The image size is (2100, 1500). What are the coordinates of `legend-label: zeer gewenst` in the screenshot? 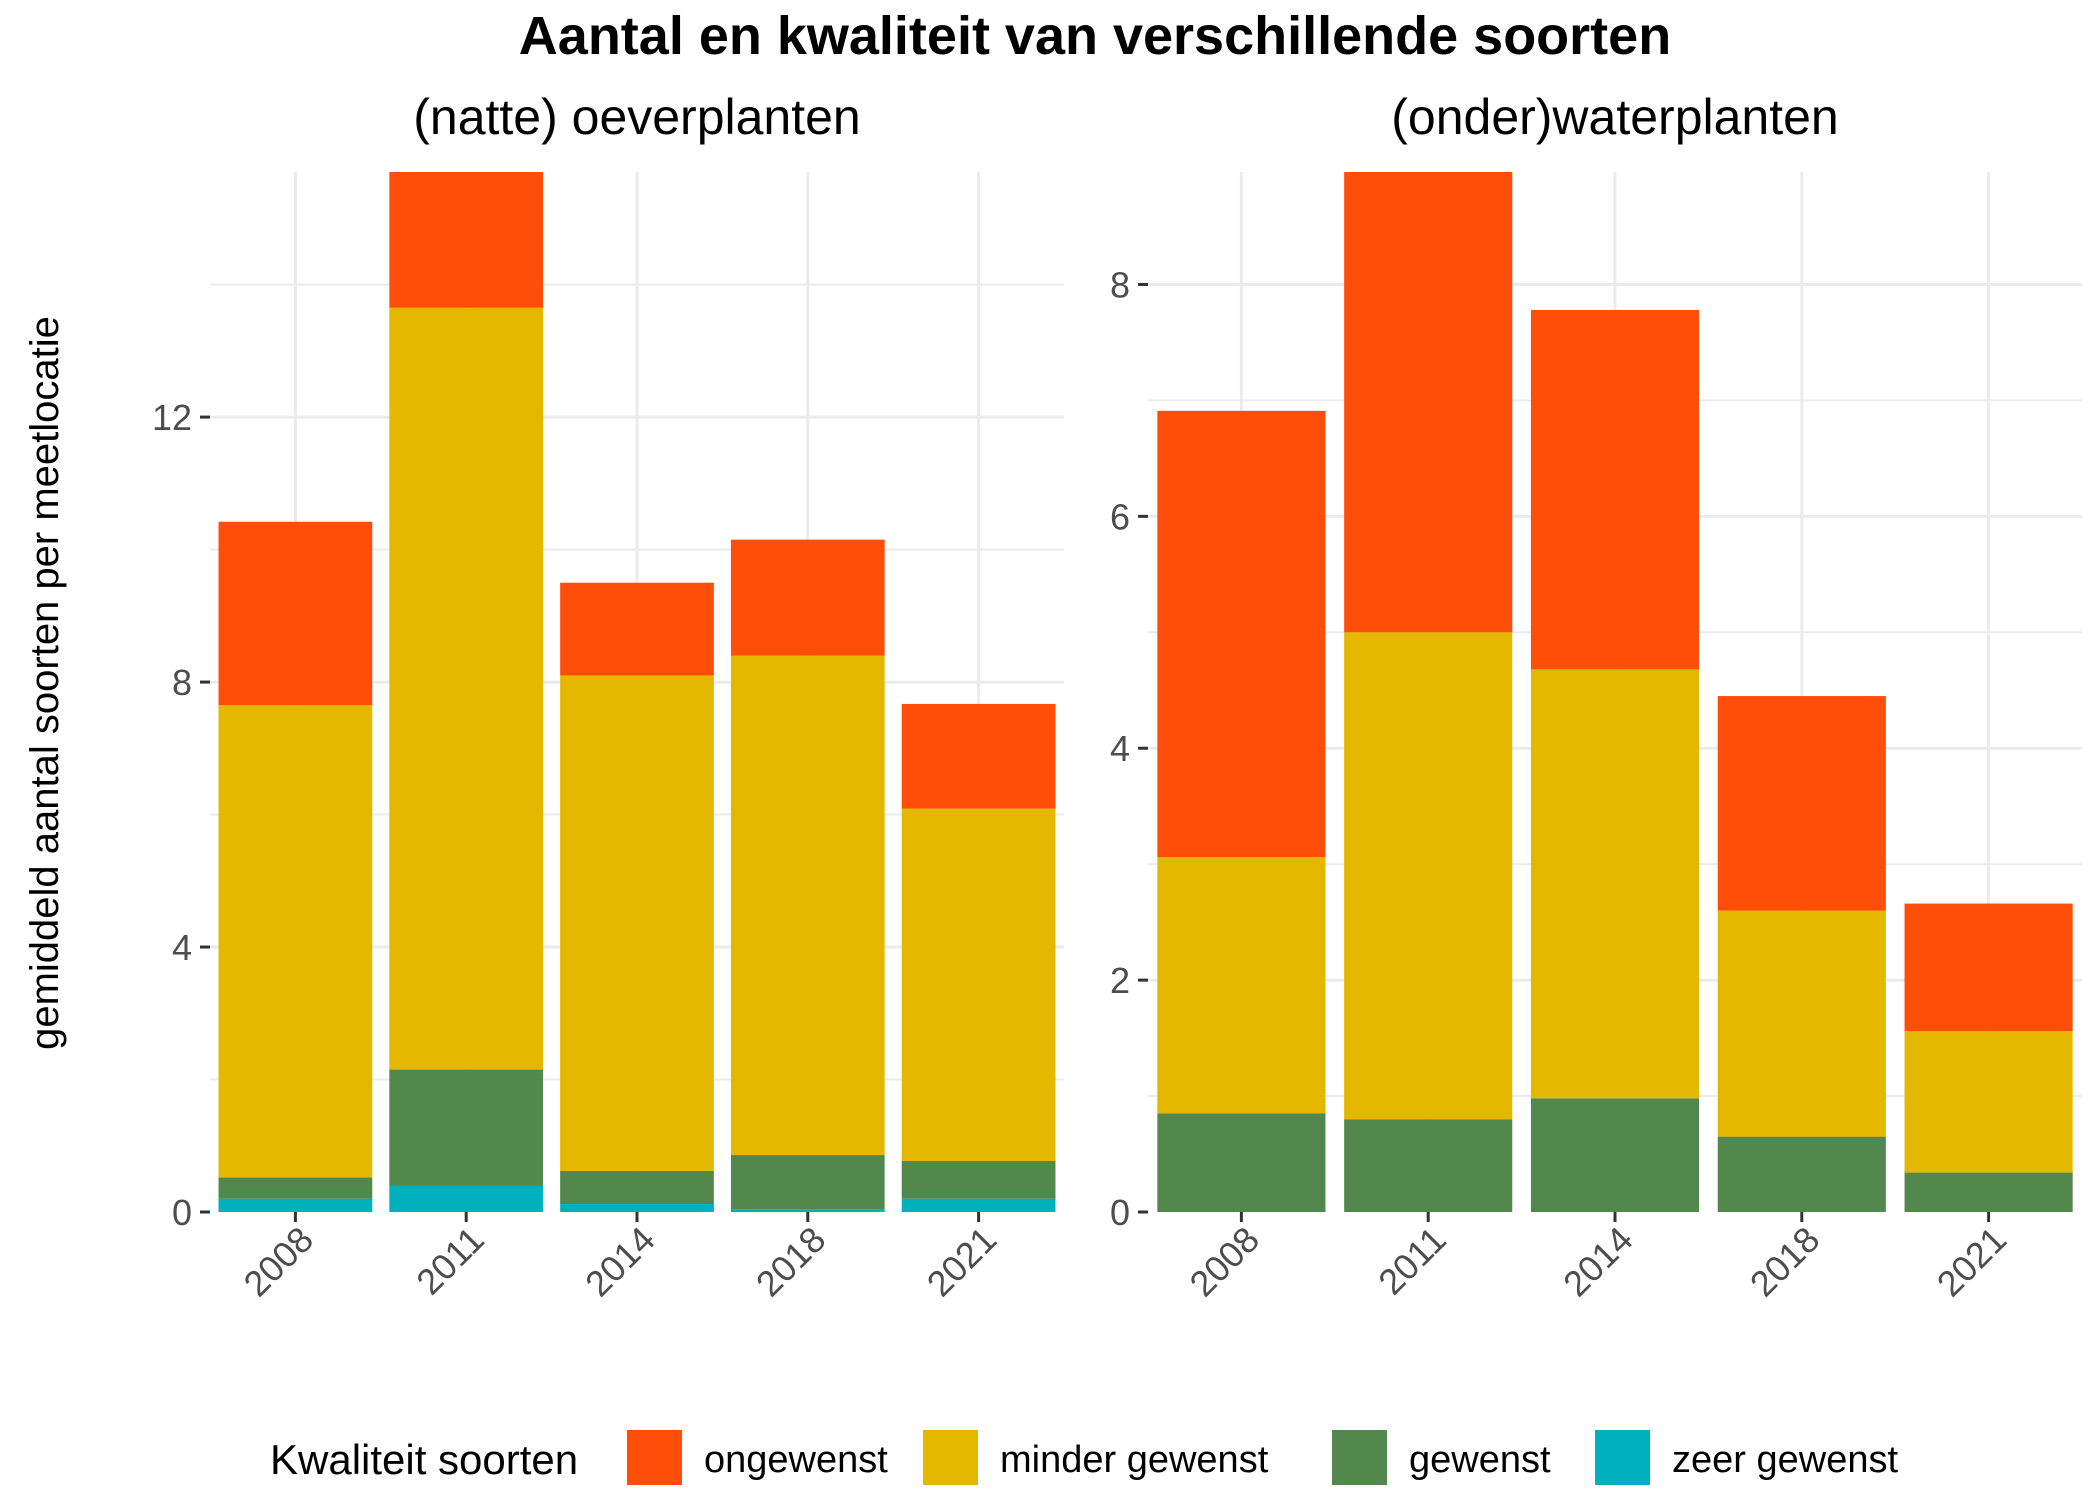 It's located at (1785, 1460).